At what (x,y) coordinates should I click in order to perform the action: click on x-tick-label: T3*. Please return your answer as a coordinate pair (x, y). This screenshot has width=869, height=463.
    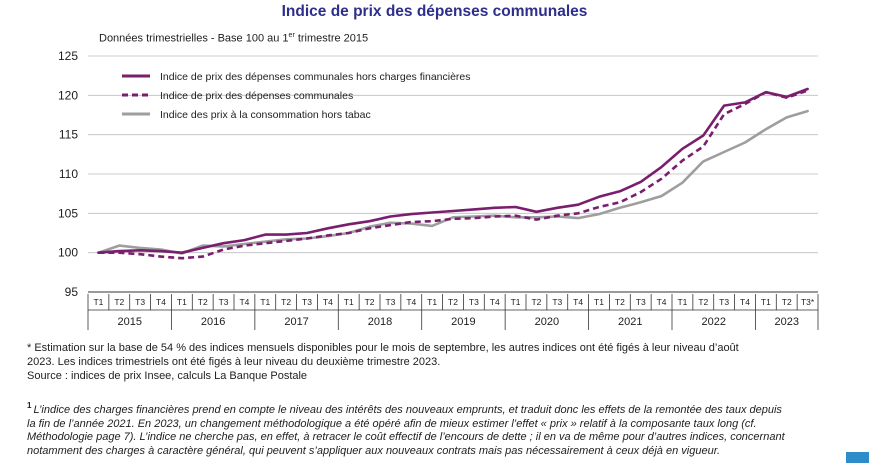
    Looking at the image, I should click on (808, 302).